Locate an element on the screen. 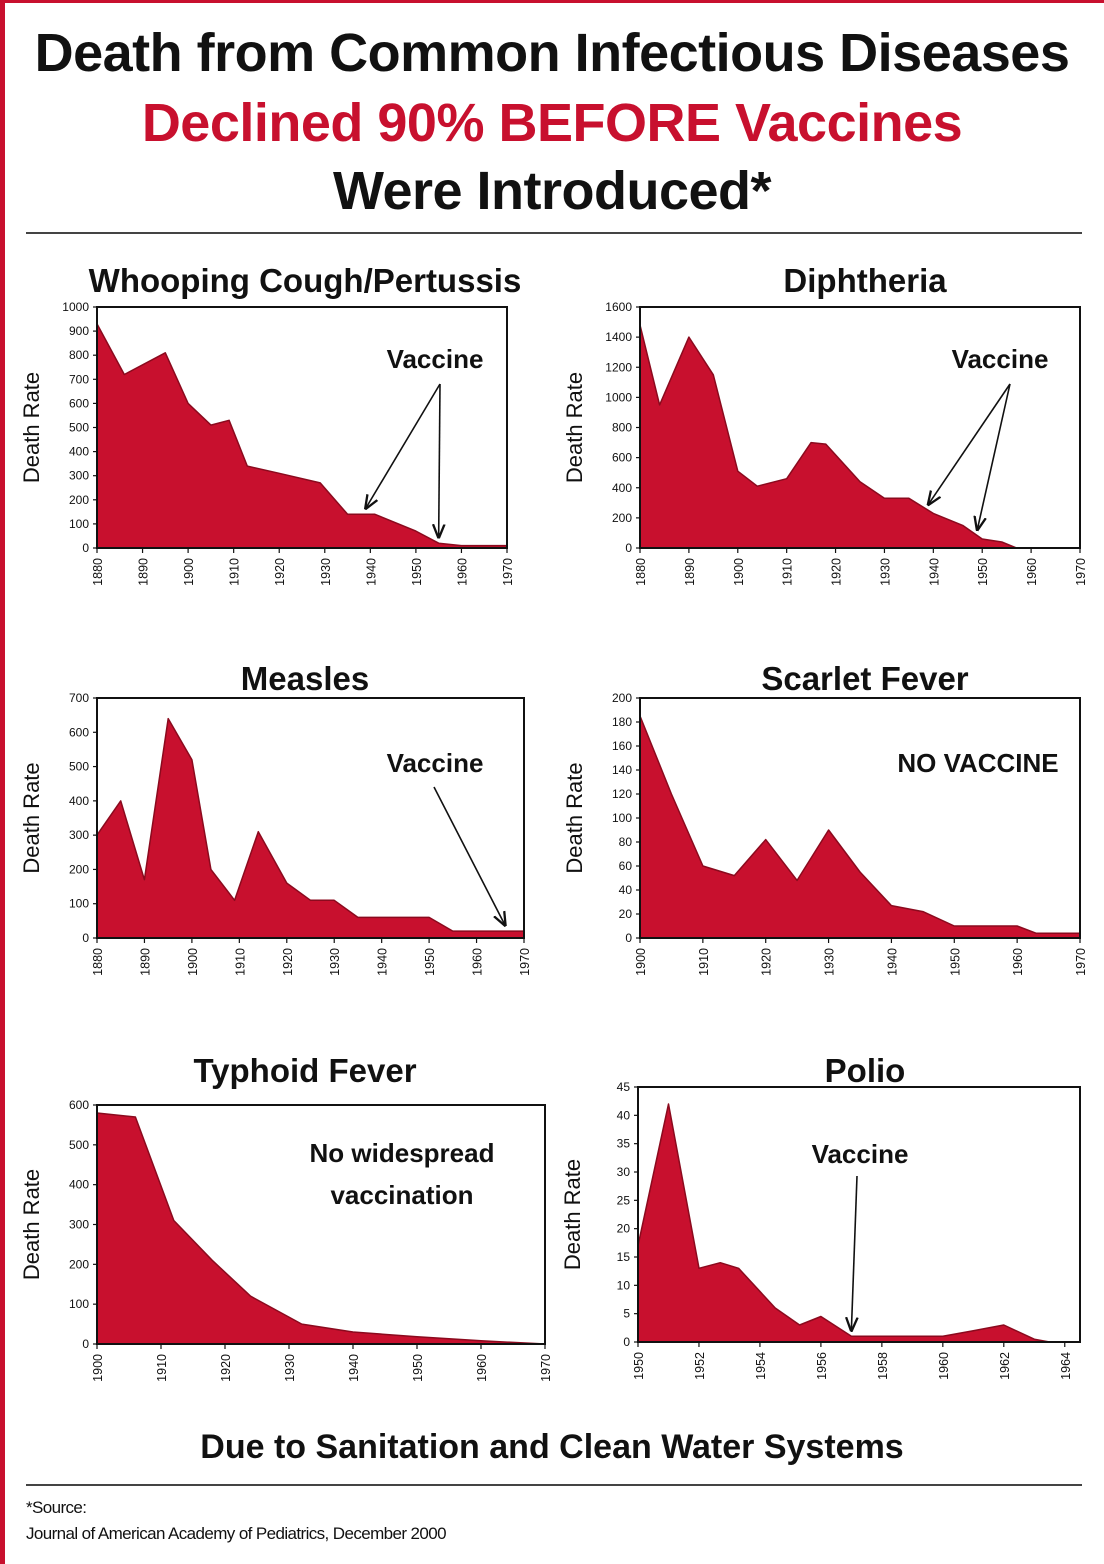 Image resolution: width=1104 pixels, height=1564 pixels. y-tick-label: 1600 is located at coordinates (618, 307).